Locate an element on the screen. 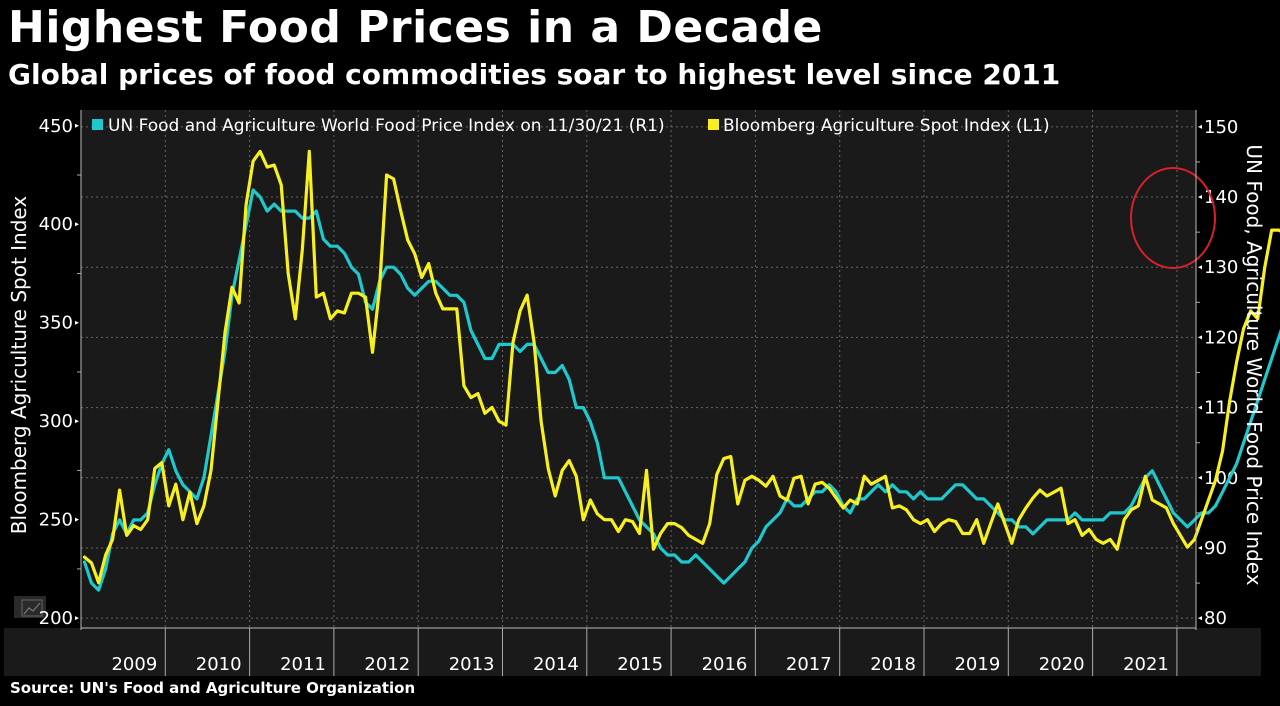  legend-label-bloomberg: Bloomberg Agriculture Spot Index (L1) is located at coordinates (886, 126).